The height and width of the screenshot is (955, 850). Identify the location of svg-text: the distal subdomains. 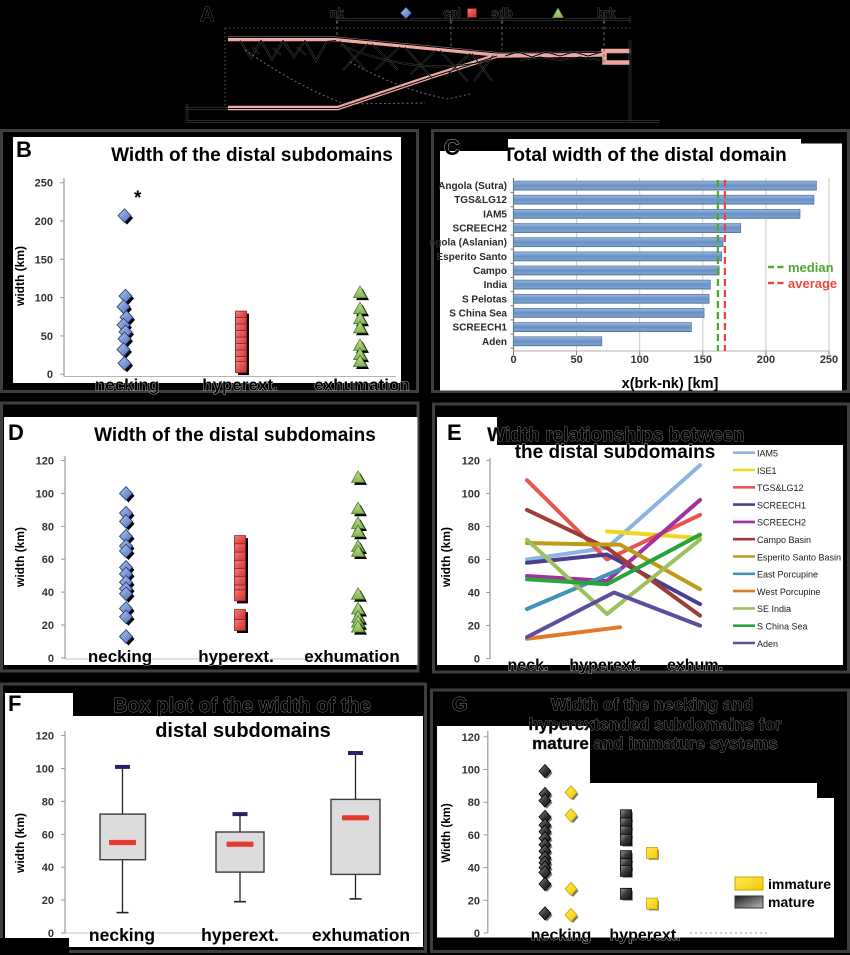
(615, 452).